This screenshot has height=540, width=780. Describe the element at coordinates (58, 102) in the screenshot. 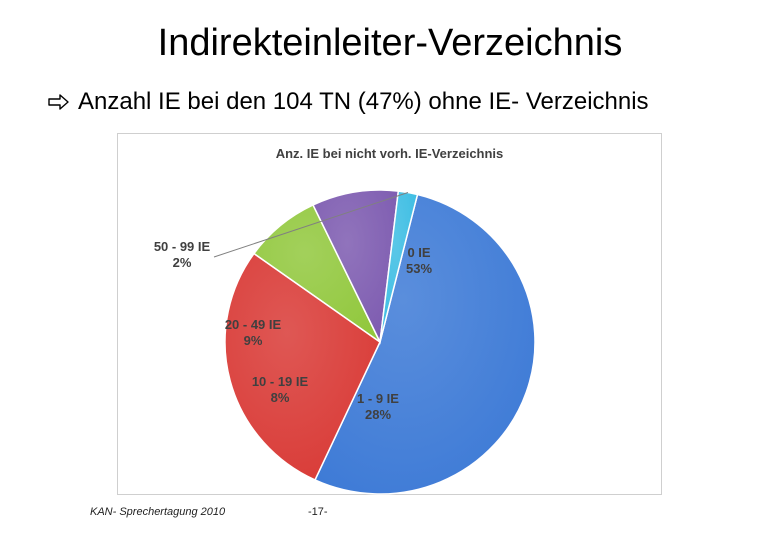

I see `hollow-right-arrow-icon` at that location.